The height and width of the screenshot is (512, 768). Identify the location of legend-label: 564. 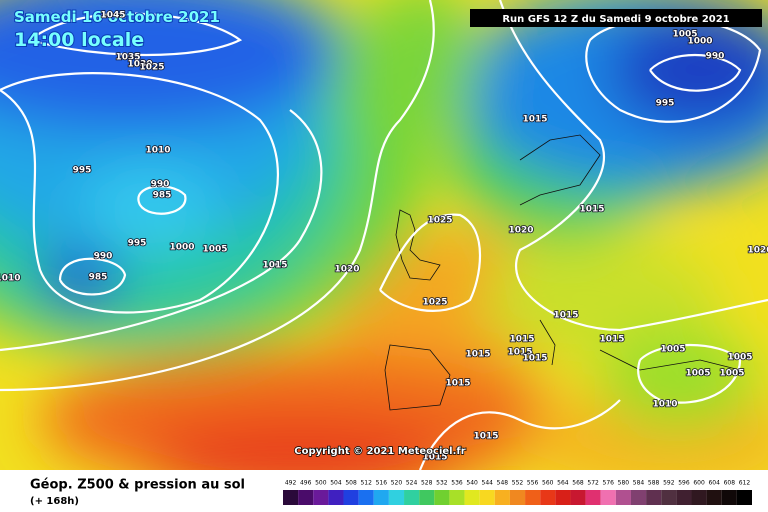
(563, 483).